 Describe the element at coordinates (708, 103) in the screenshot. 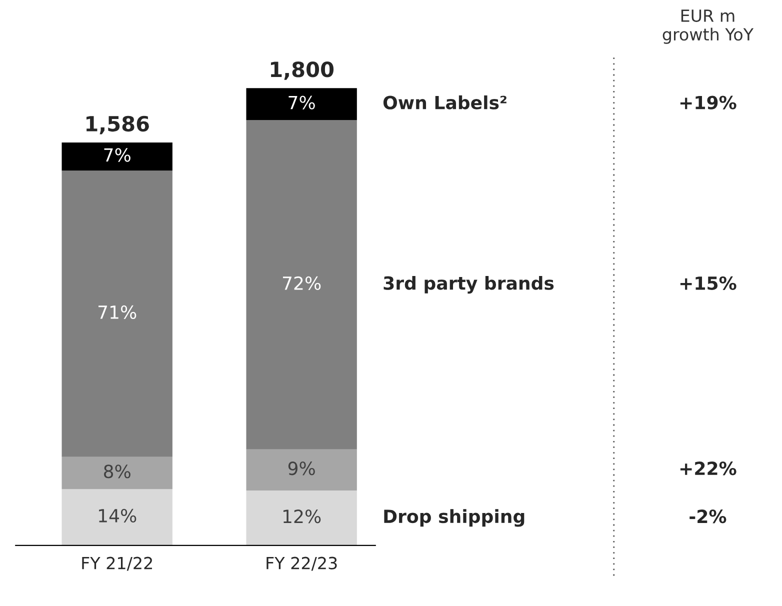

I see `text: +19%` at that location.